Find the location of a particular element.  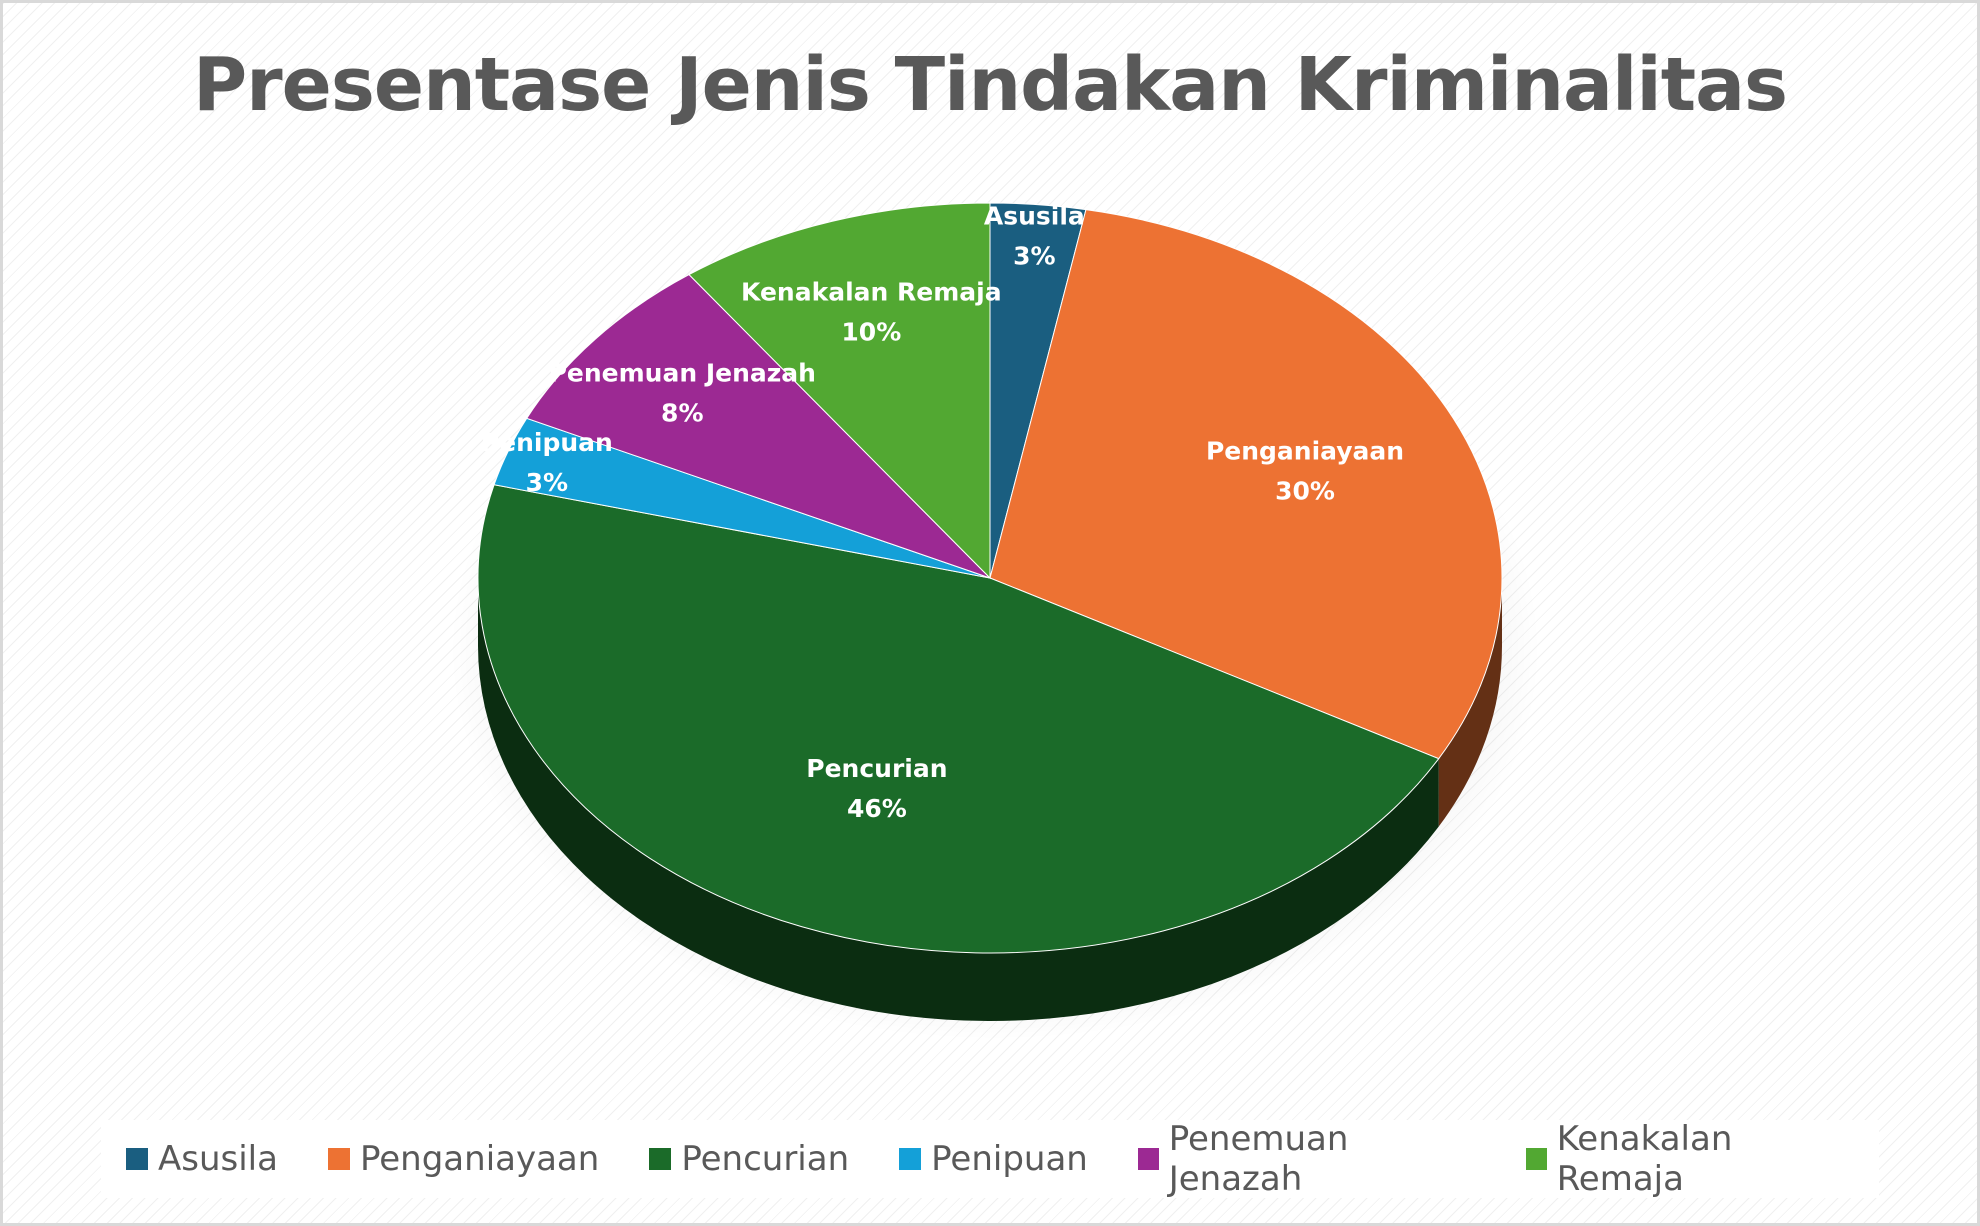

chart-title: Presentase Jenis Tindakan Kriminalitas is located at coordinates (990, 85).